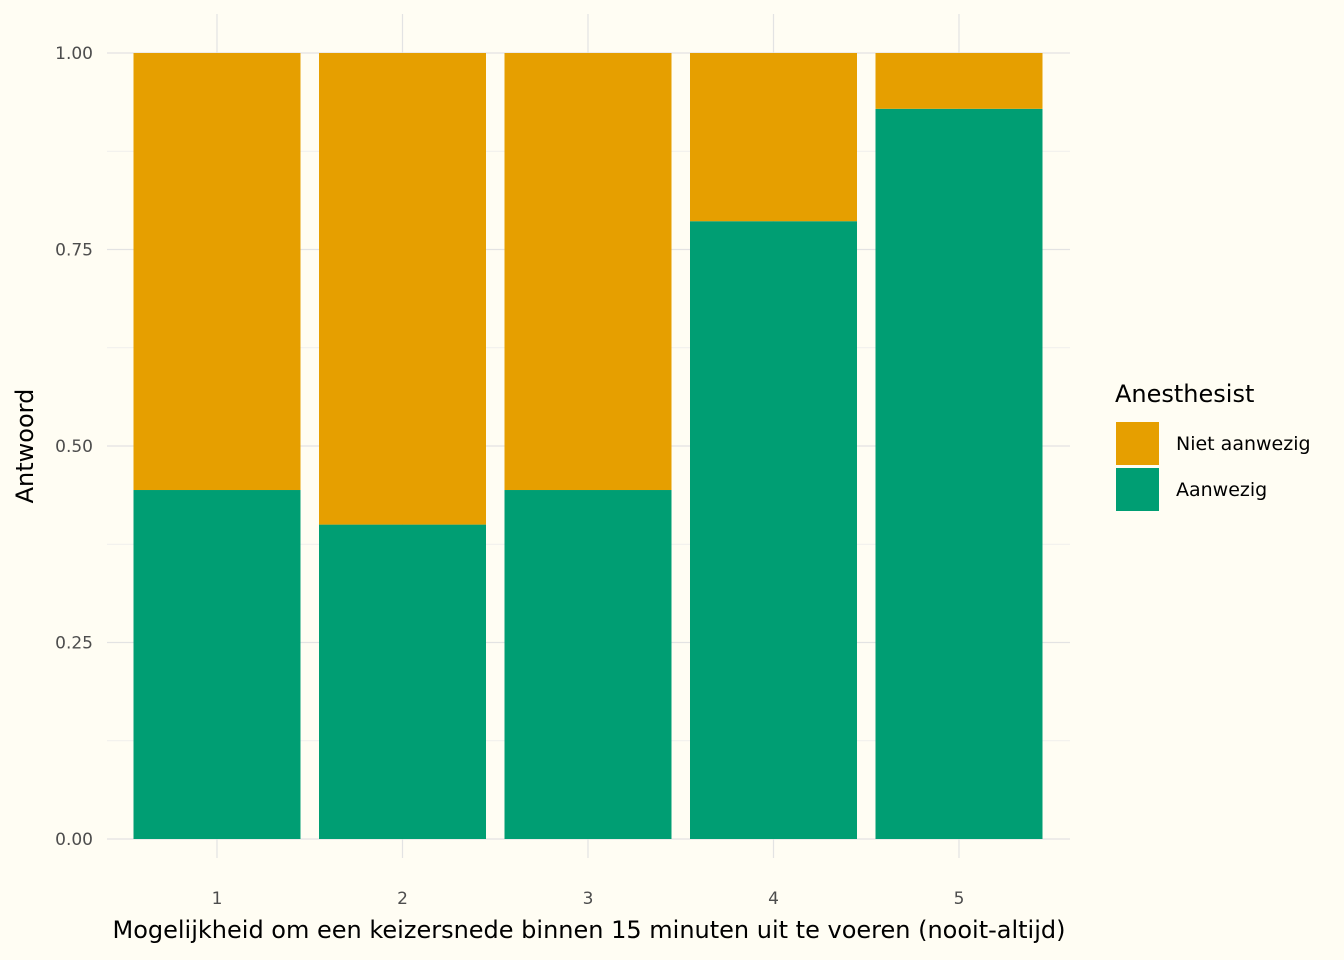 The width and height of the screenshot is (1344, 960). Describe the element at coordinates (74, 644) in the screenshot. I see `y-tick-label: 0.25` at that location.